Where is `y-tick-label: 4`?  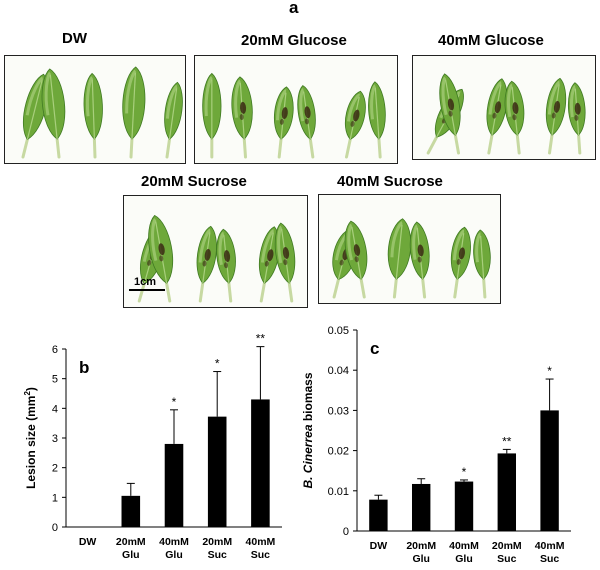
y-tick-label: 4 is located at coordinates (55, 409).